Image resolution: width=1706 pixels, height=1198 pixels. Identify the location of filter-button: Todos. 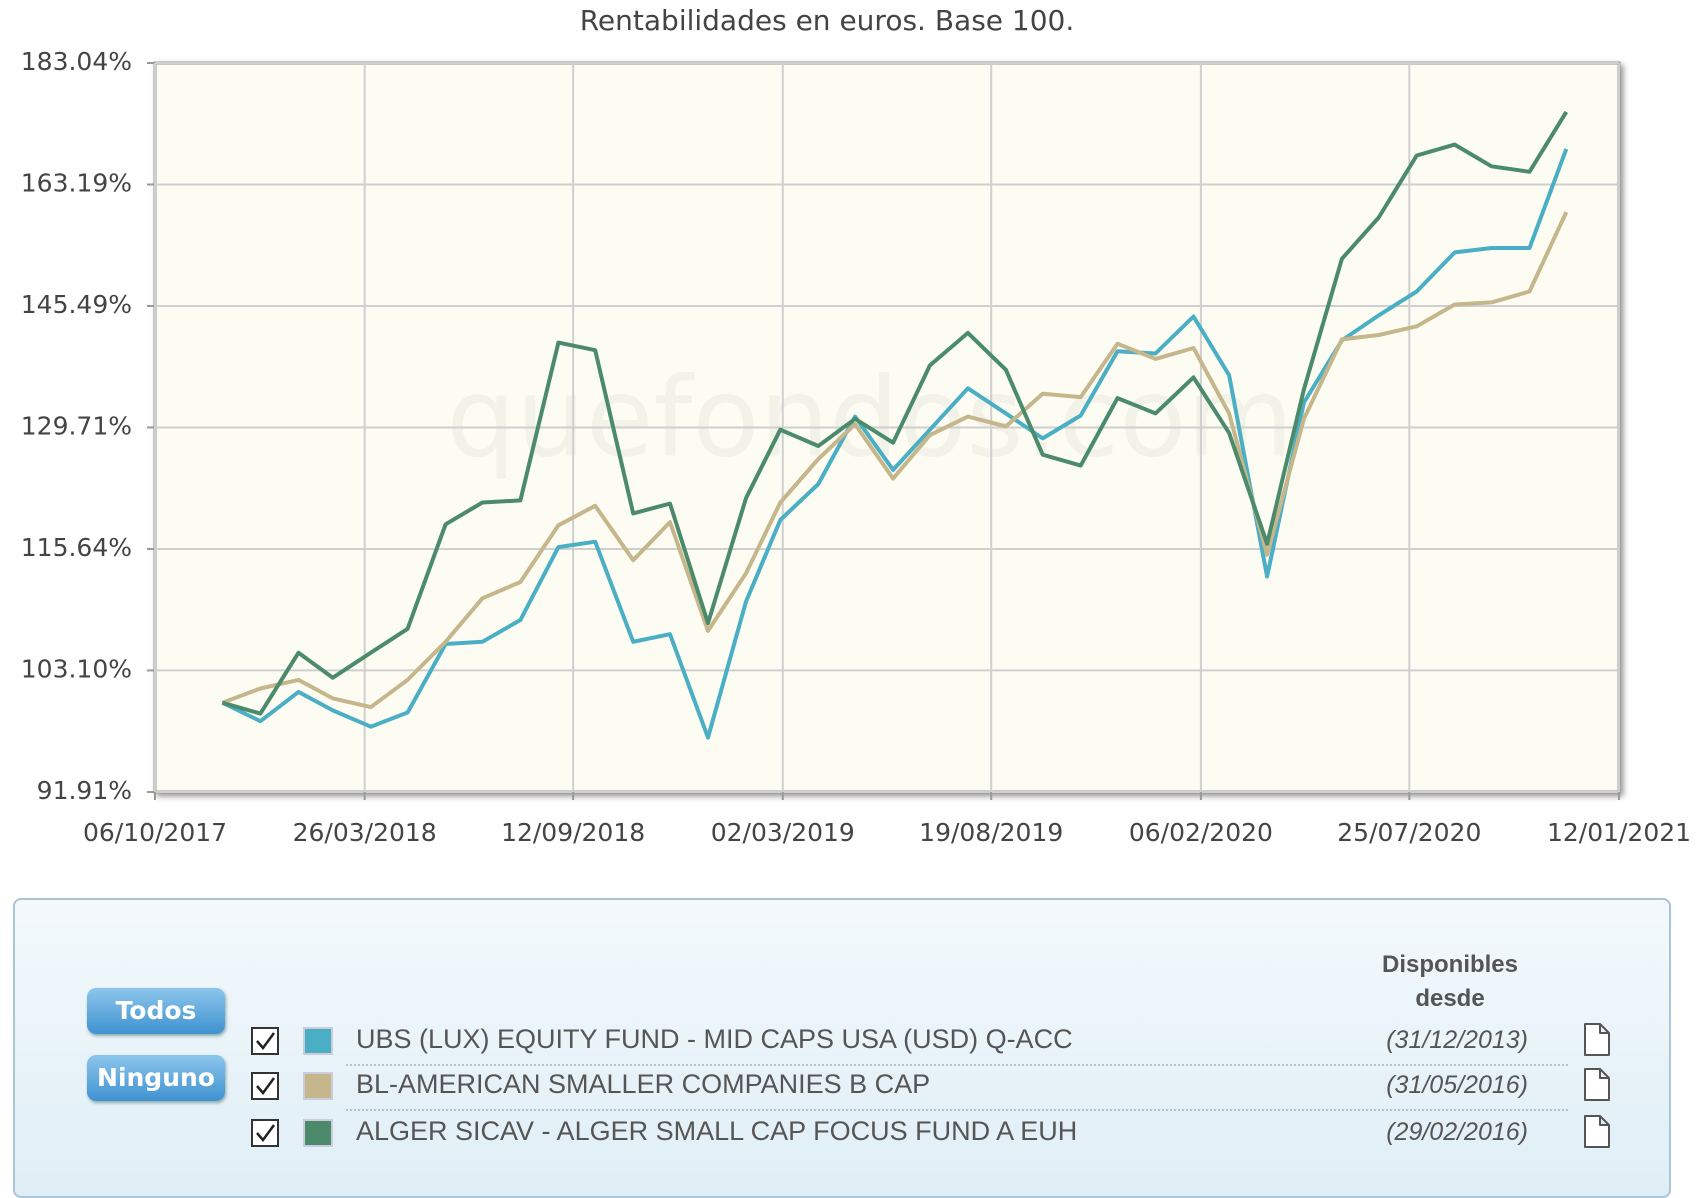
(156, 1011).